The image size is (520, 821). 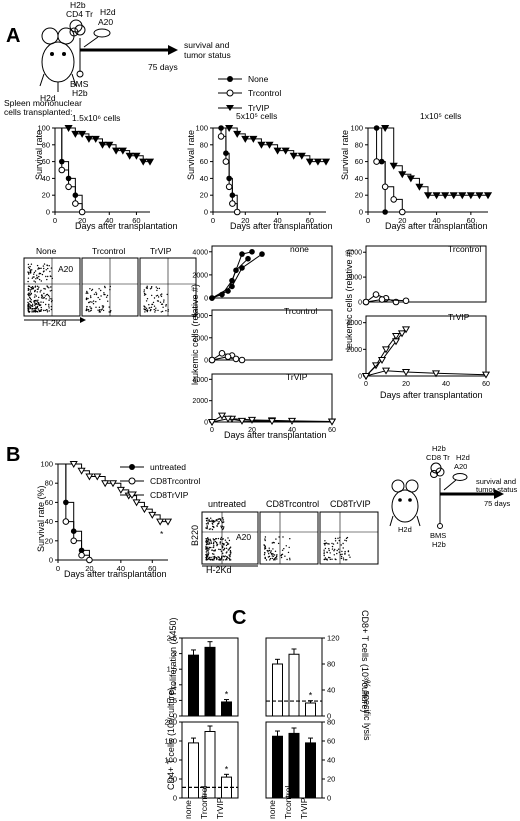 I want to click on schematic-b-outcome-line1: survival and, so click(x=496, y=481).